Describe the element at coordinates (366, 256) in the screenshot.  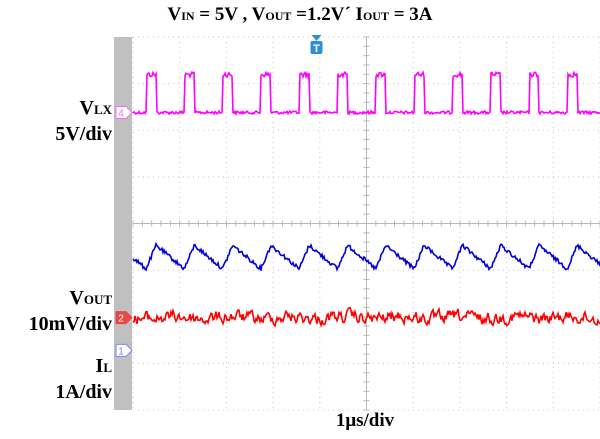
I see `trace-il` at that location.